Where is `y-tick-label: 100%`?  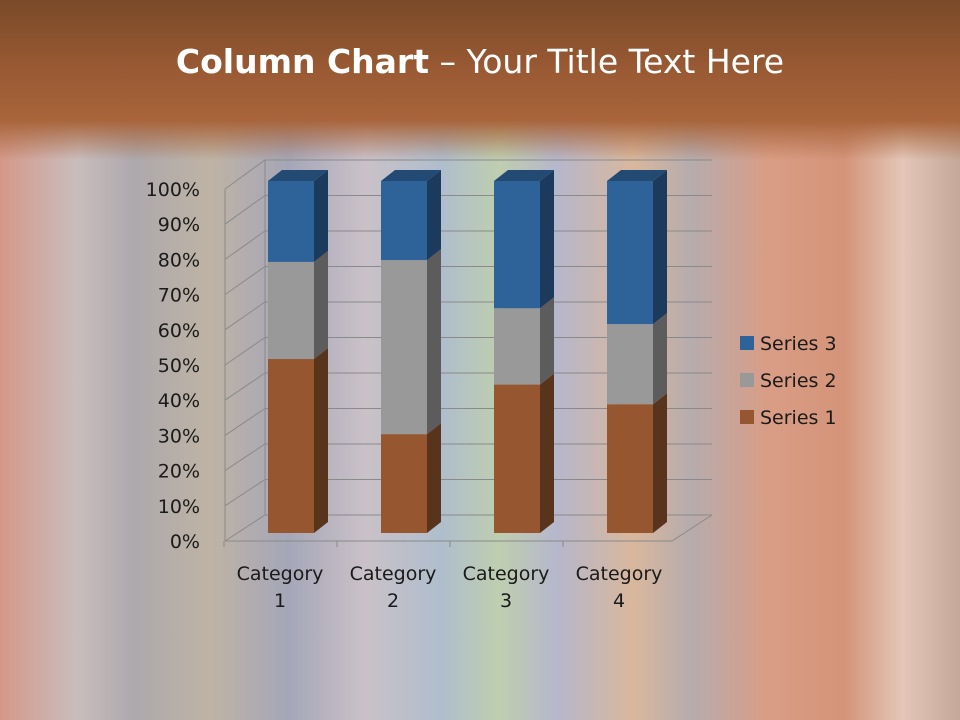 y-tick-label: 100% is located at coordinates (173, 190).